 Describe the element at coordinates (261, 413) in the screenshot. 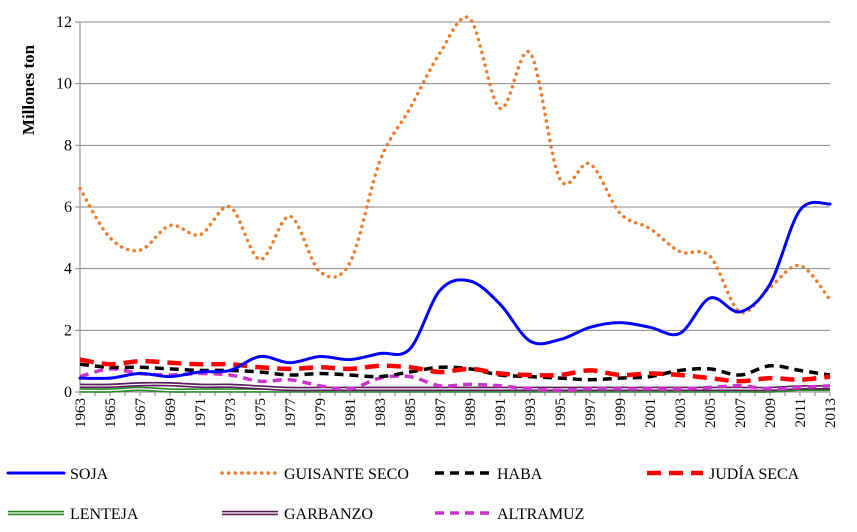

I see `x-tick-label: 1975` at that location.